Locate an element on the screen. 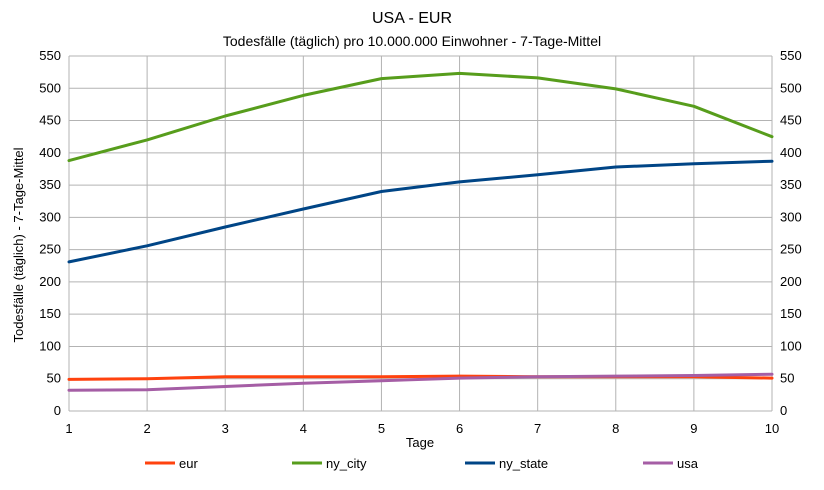  y2-tick-label: 50 is located at coordinates (787, 378).